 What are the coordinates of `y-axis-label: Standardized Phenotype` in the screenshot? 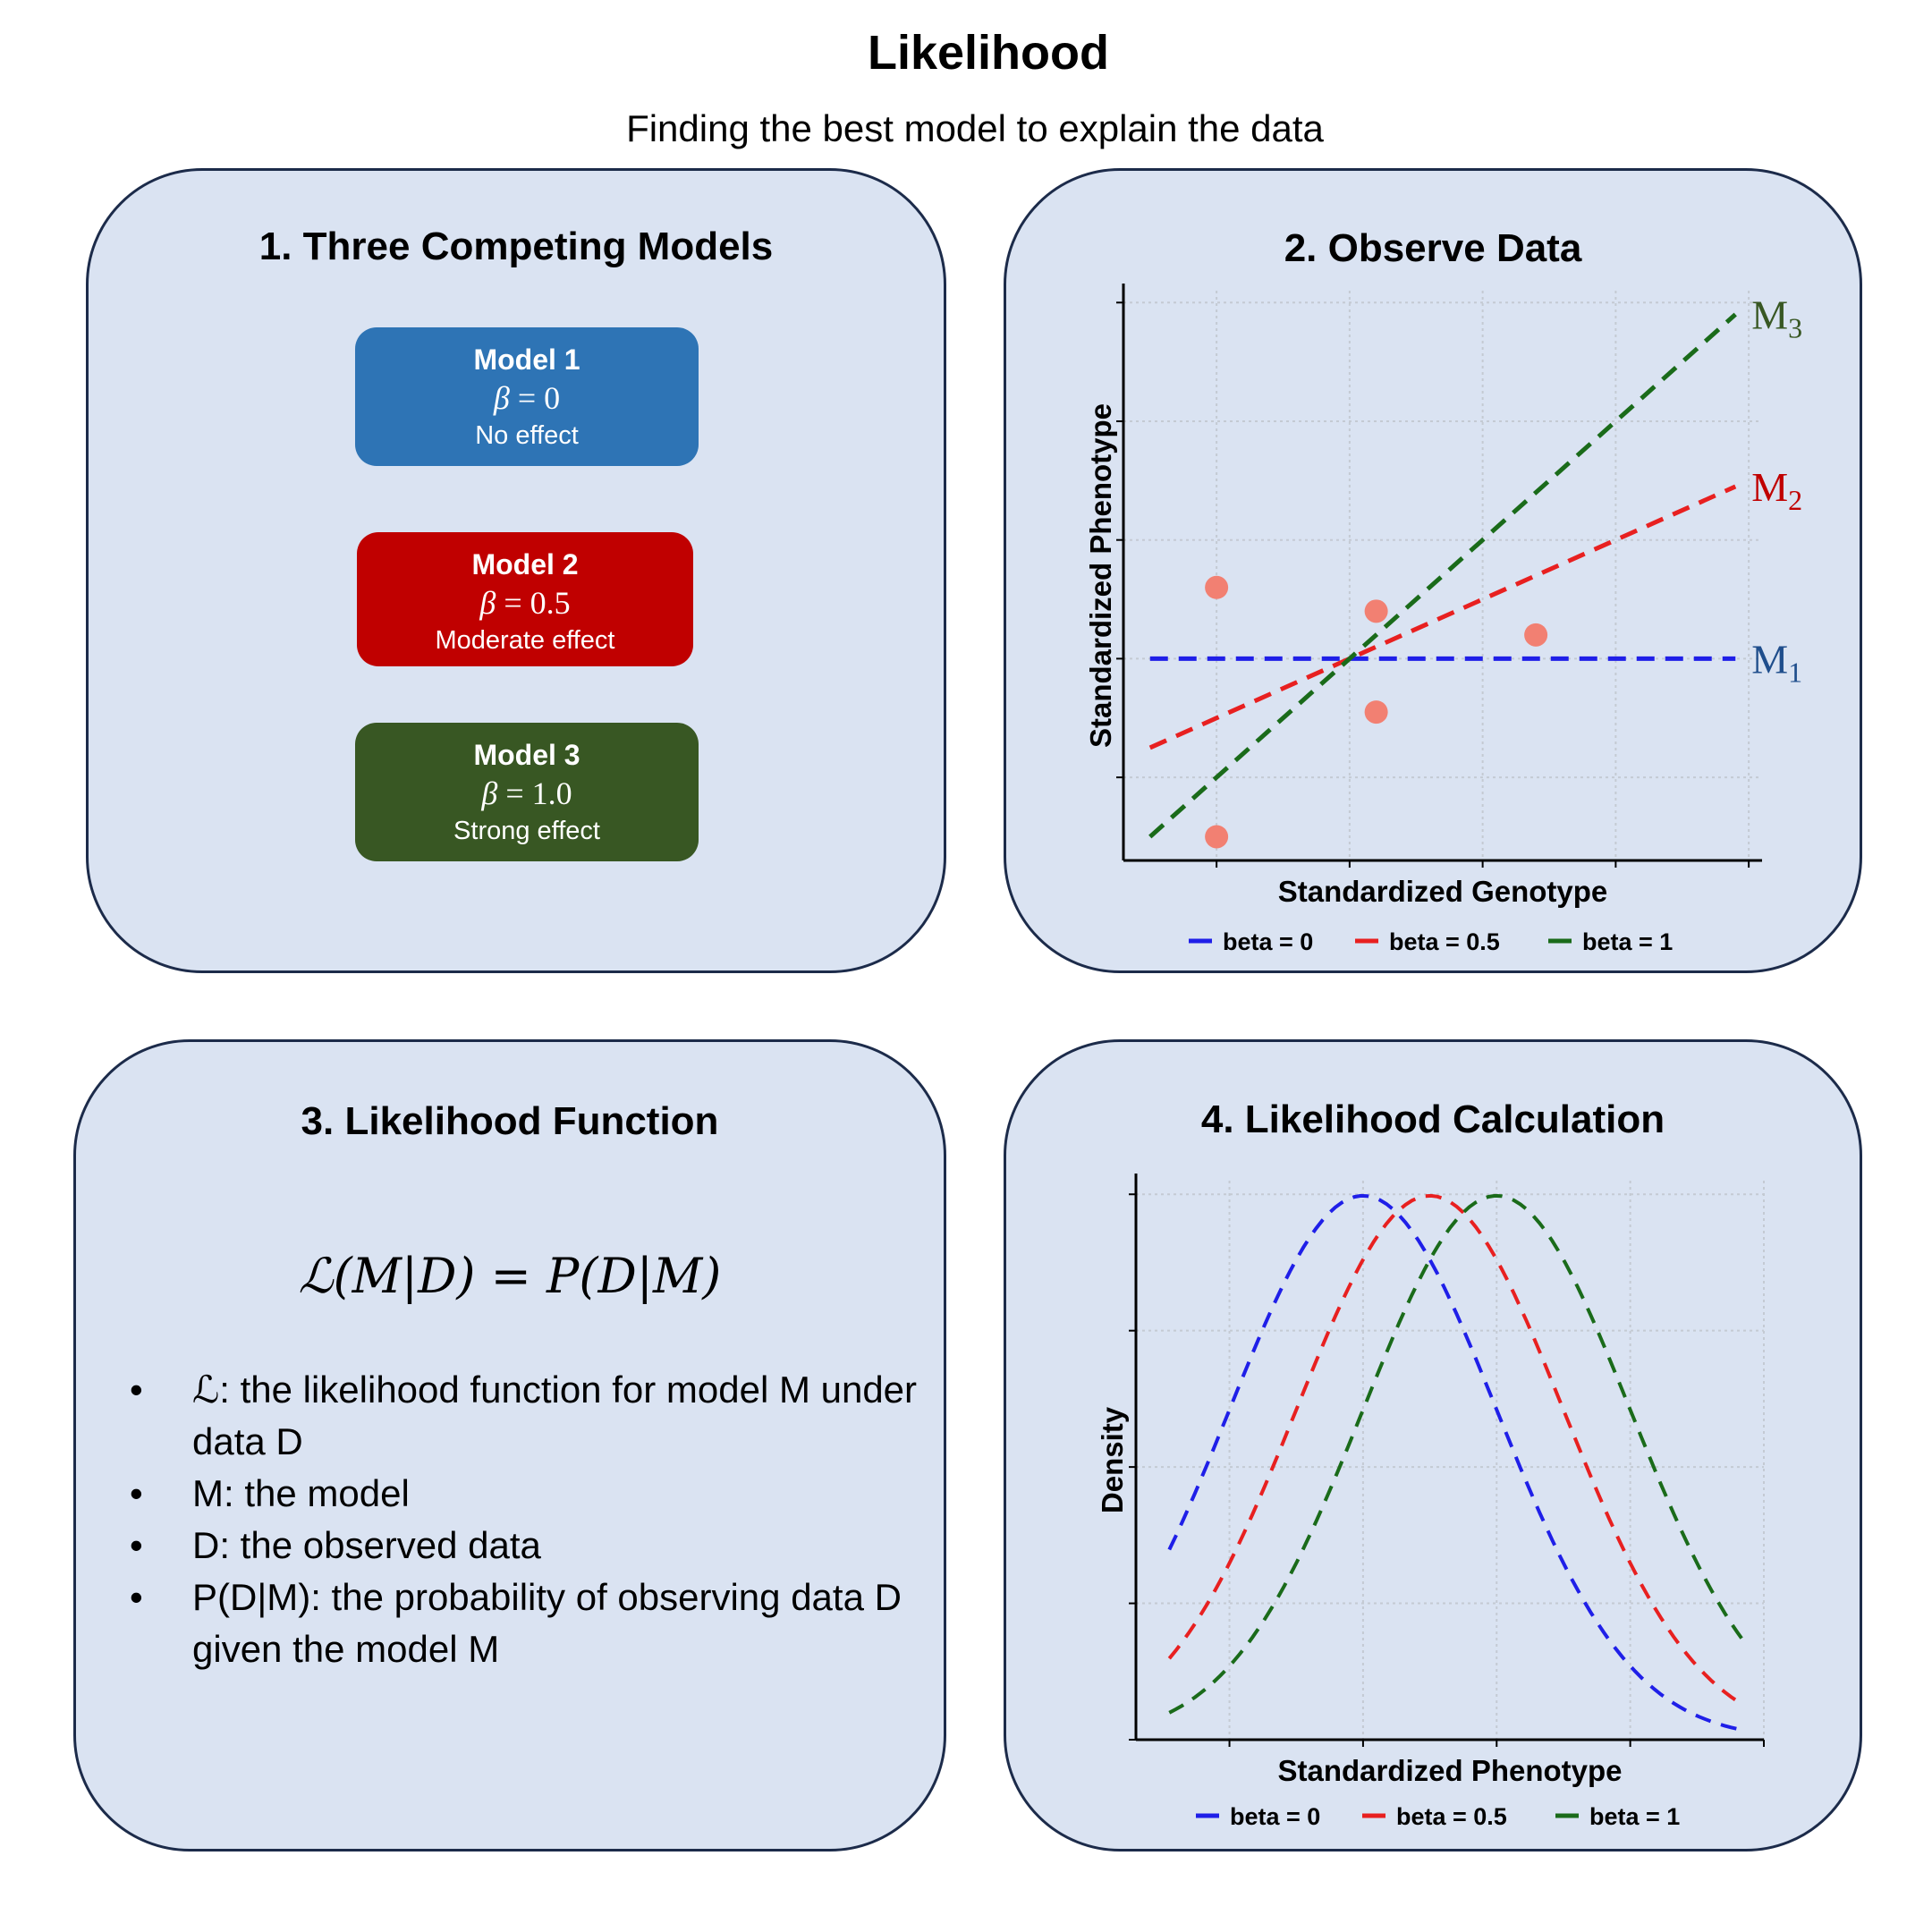 It's located at (1100, 575).